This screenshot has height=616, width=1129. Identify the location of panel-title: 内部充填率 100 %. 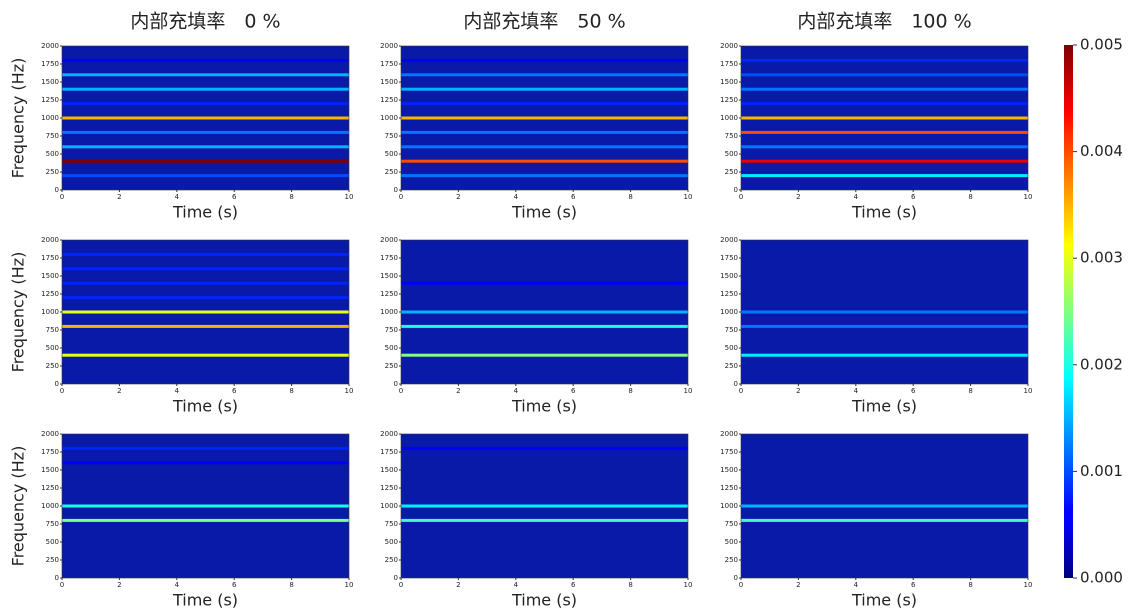
(884, 22).